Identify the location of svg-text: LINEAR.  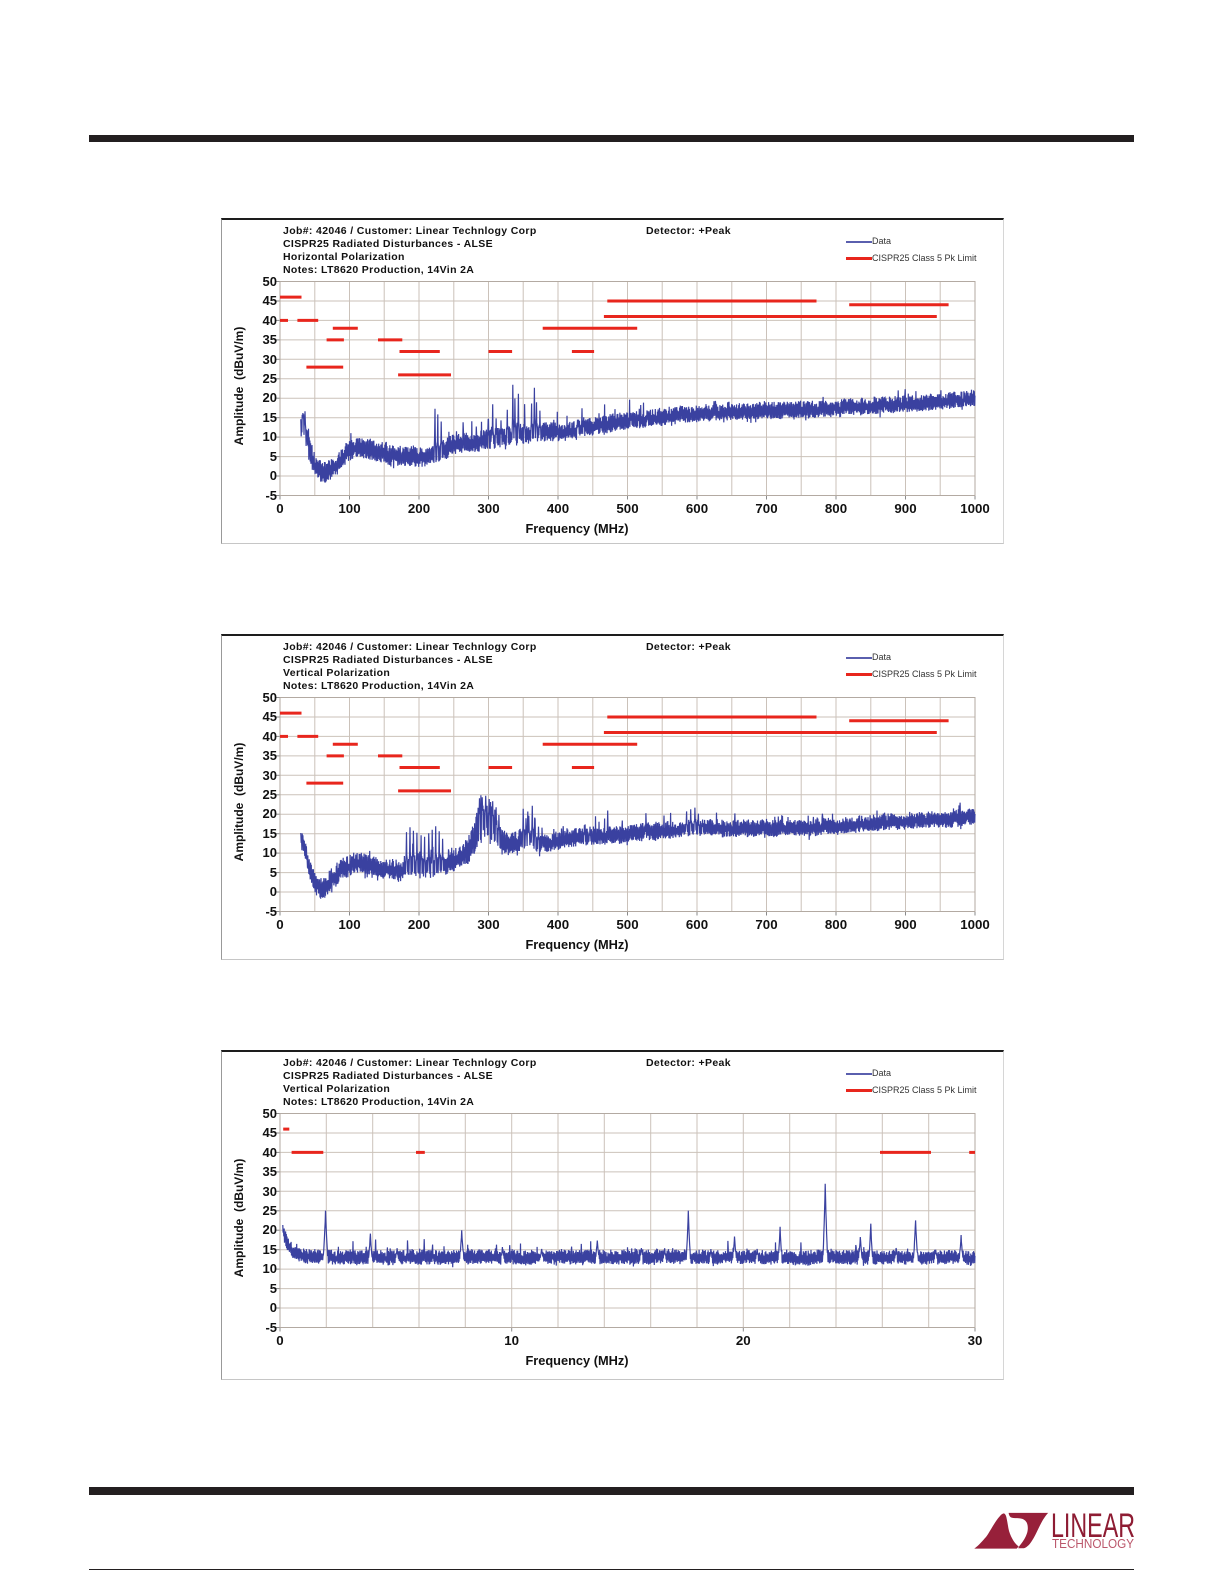
(1093, 1526).